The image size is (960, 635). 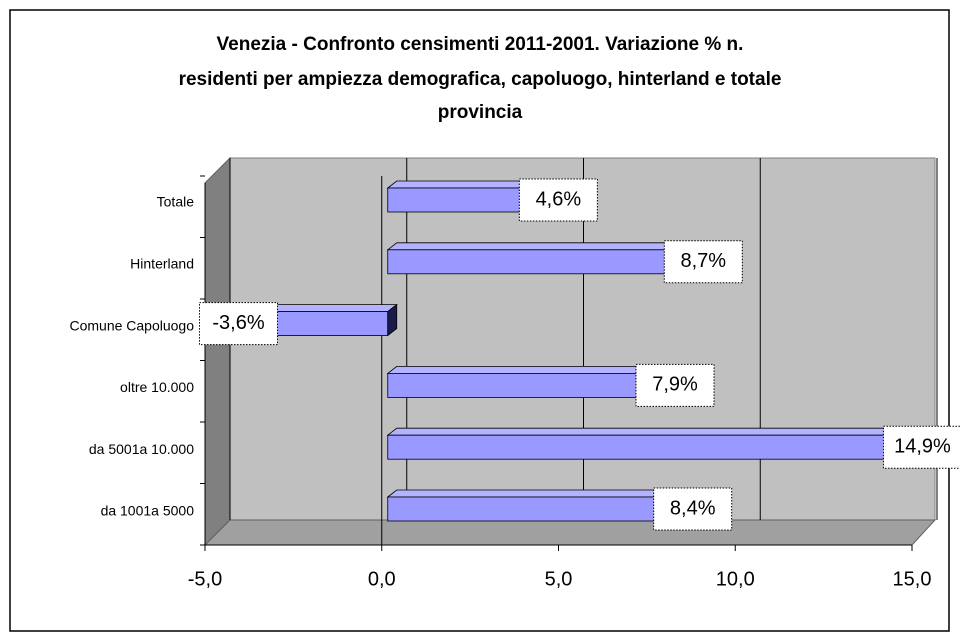 I want to click on value-label: 14,9%, so click(x=922, y=446).